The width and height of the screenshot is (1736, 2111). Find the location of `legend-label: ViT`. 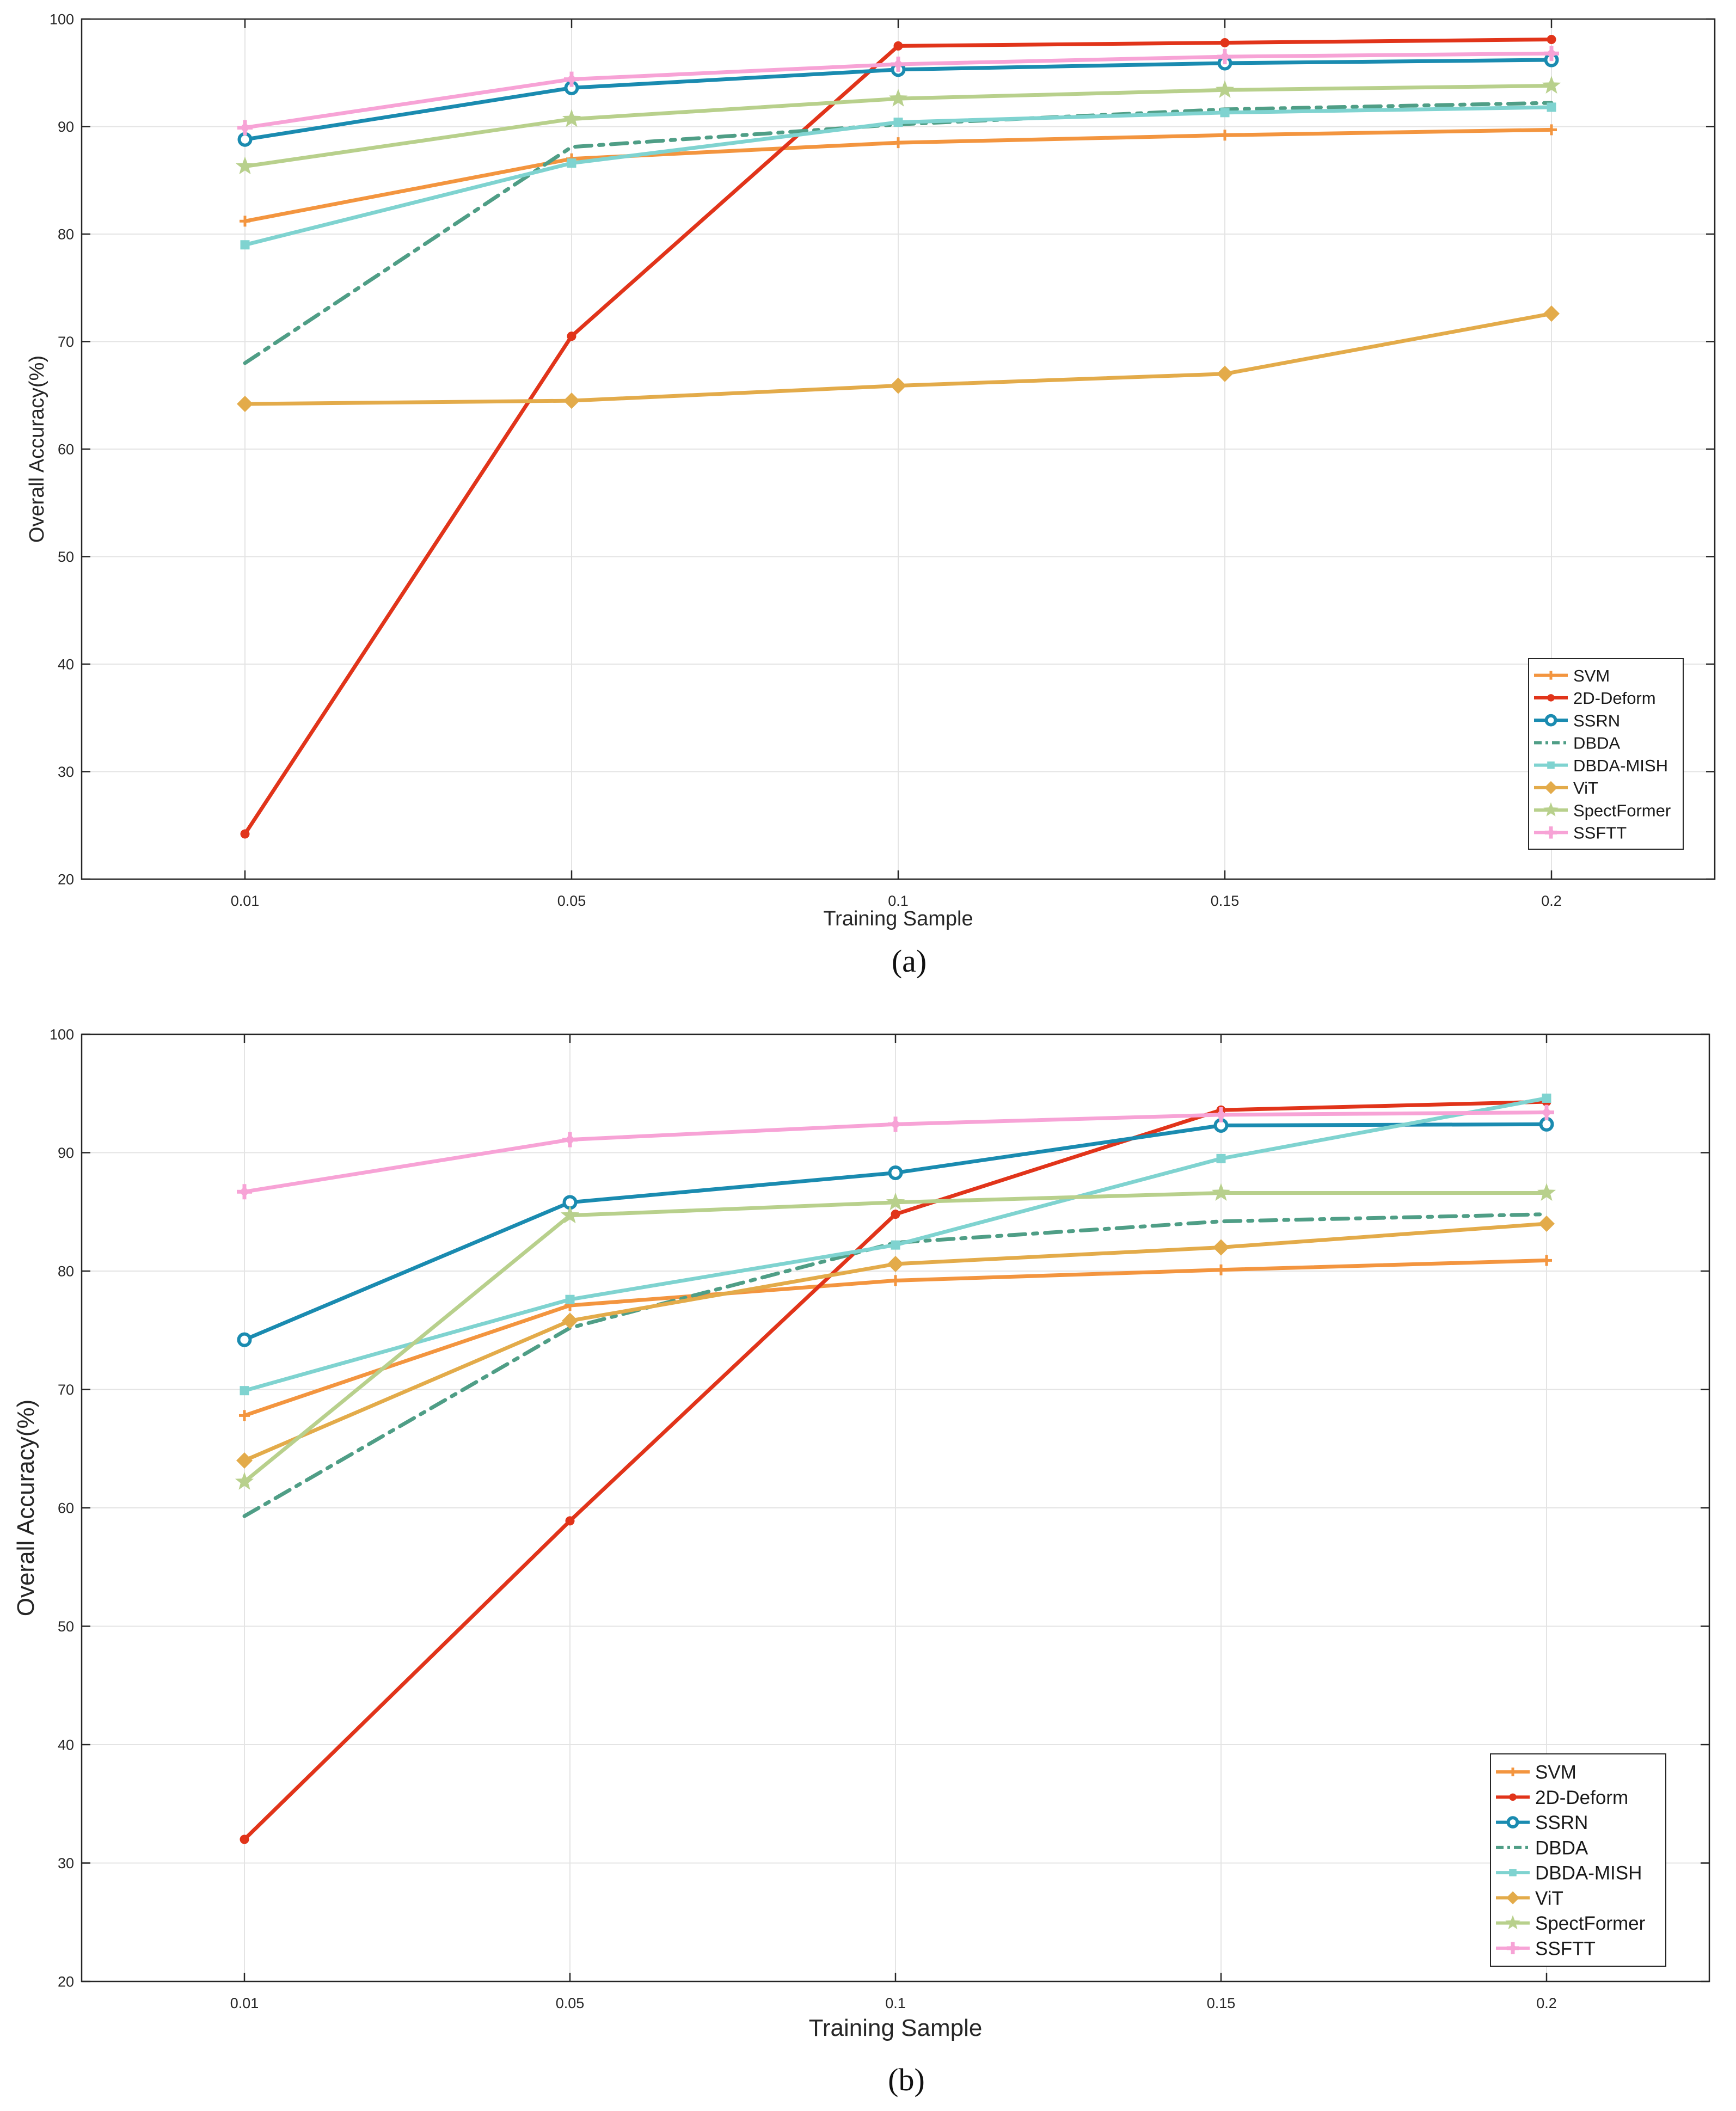

legend-label: ViT is located at coordinates (1585, 787).